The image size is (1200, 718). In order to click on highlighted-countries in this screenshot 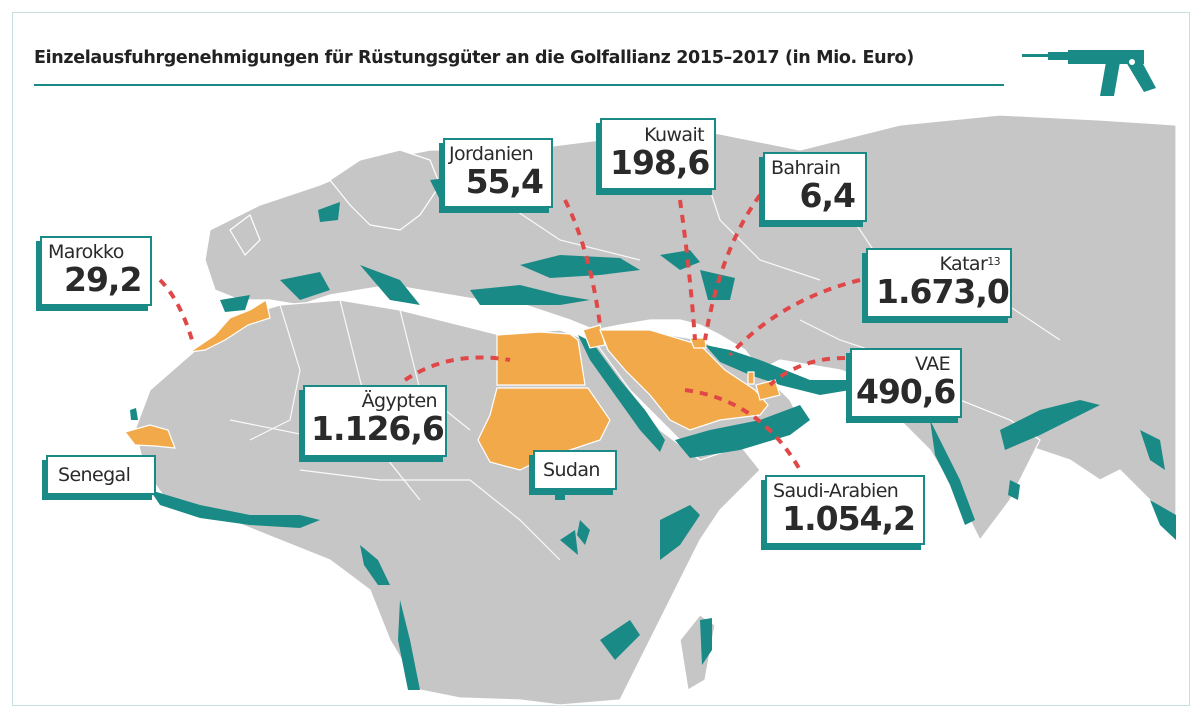, I will do `click(452, 385)`.